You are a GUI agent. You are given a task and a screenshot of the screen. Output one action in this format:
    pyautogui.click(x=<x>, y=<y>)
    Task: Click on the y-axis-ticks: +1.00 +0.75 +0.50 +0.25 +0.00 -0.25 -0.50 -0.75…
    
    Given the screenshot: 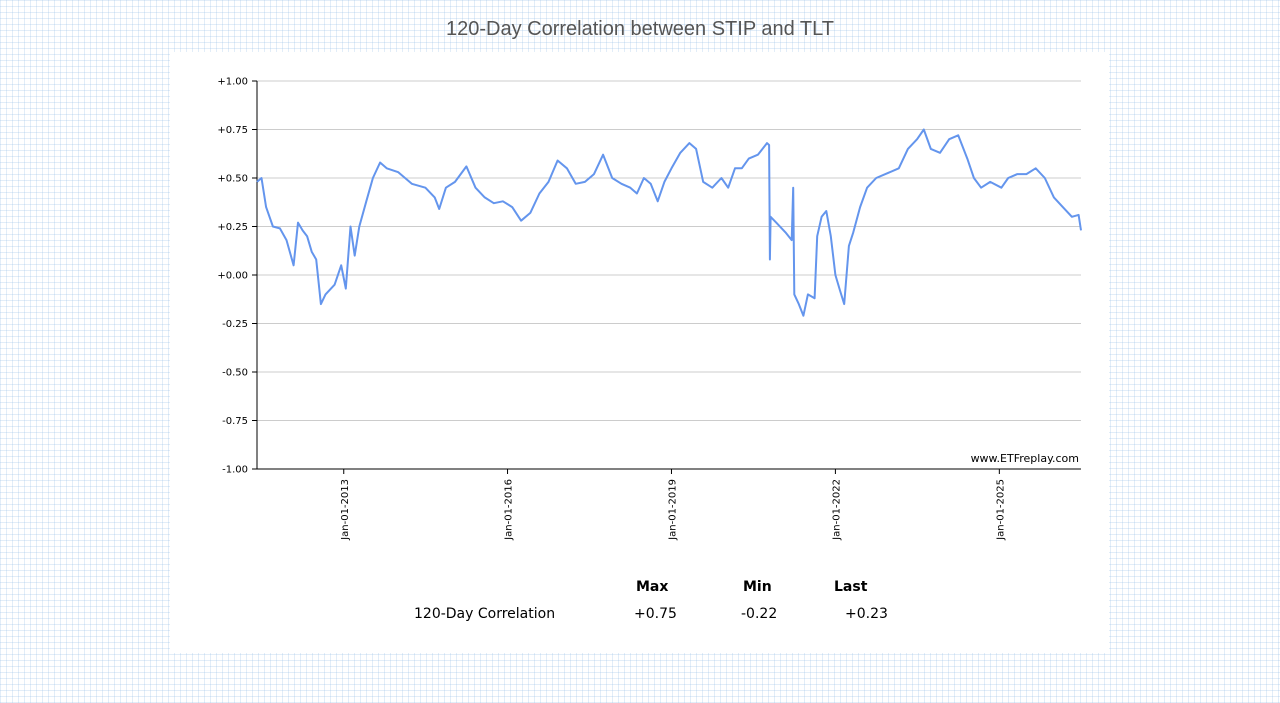 What is the action you would take?
    pyautogui.click(x=237, y=276)
    